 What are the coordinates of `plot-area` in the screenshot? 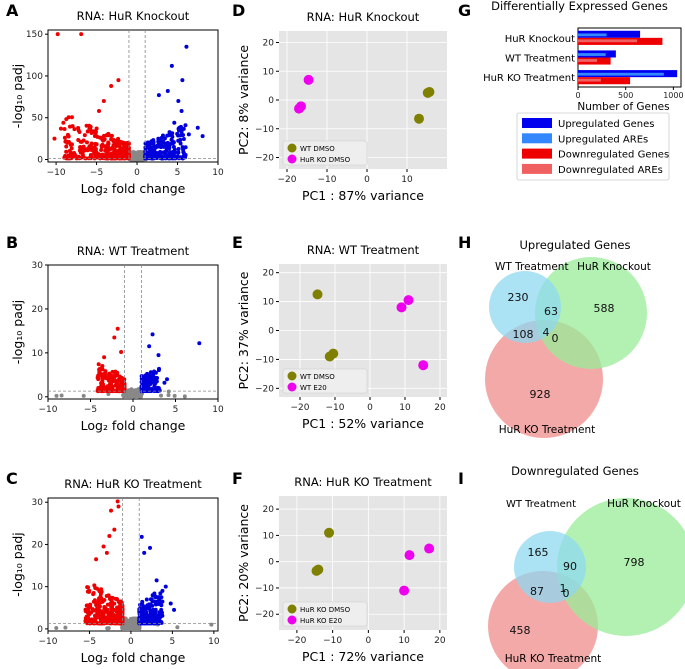 It's located at (133, 332).